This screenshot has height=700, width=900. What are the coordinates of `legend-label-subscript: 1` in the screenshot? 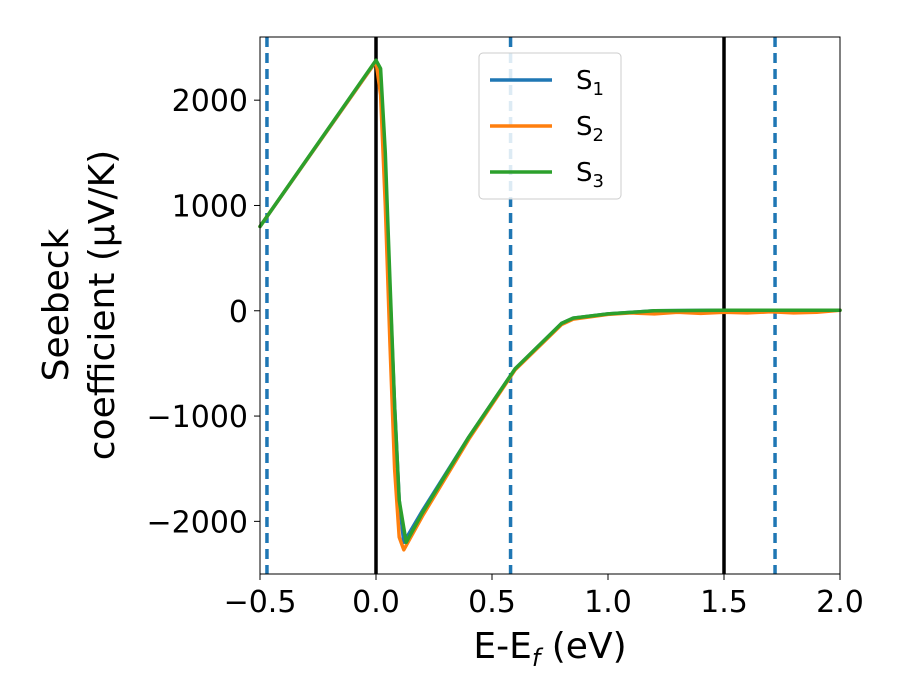 It's located at (598, 89).